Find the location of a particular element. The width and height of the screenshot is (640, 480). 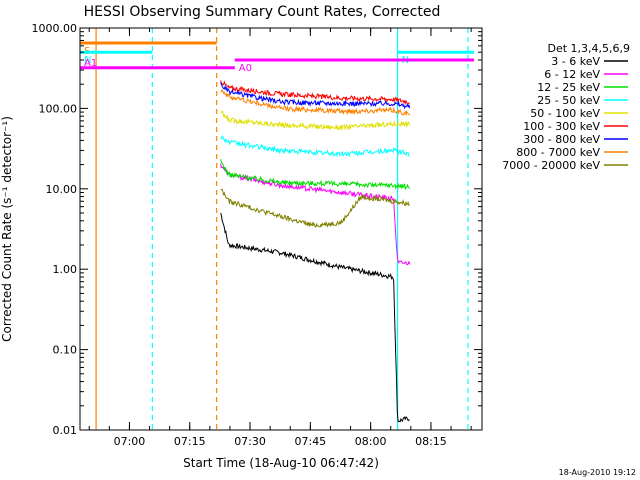

timestamp: 18-Aug-2010 19:12 is located at coordinates (597, 472).